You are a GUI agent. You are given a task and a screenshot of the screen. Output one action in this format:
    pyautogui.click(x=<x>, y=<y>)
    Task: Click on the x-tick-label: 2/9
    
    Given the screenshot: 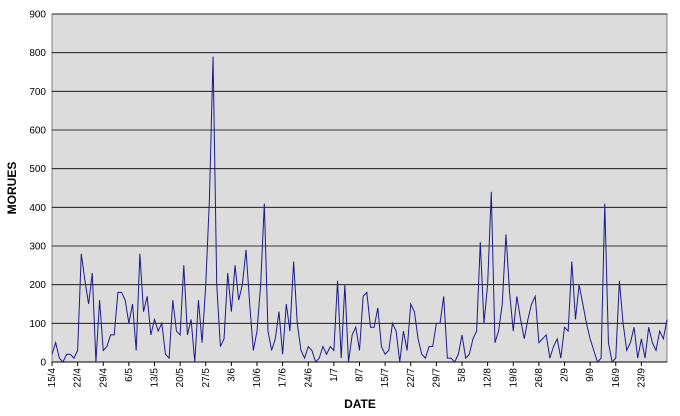 What is the action you would take?
    pyautogui.click(x=565, y=375)
    